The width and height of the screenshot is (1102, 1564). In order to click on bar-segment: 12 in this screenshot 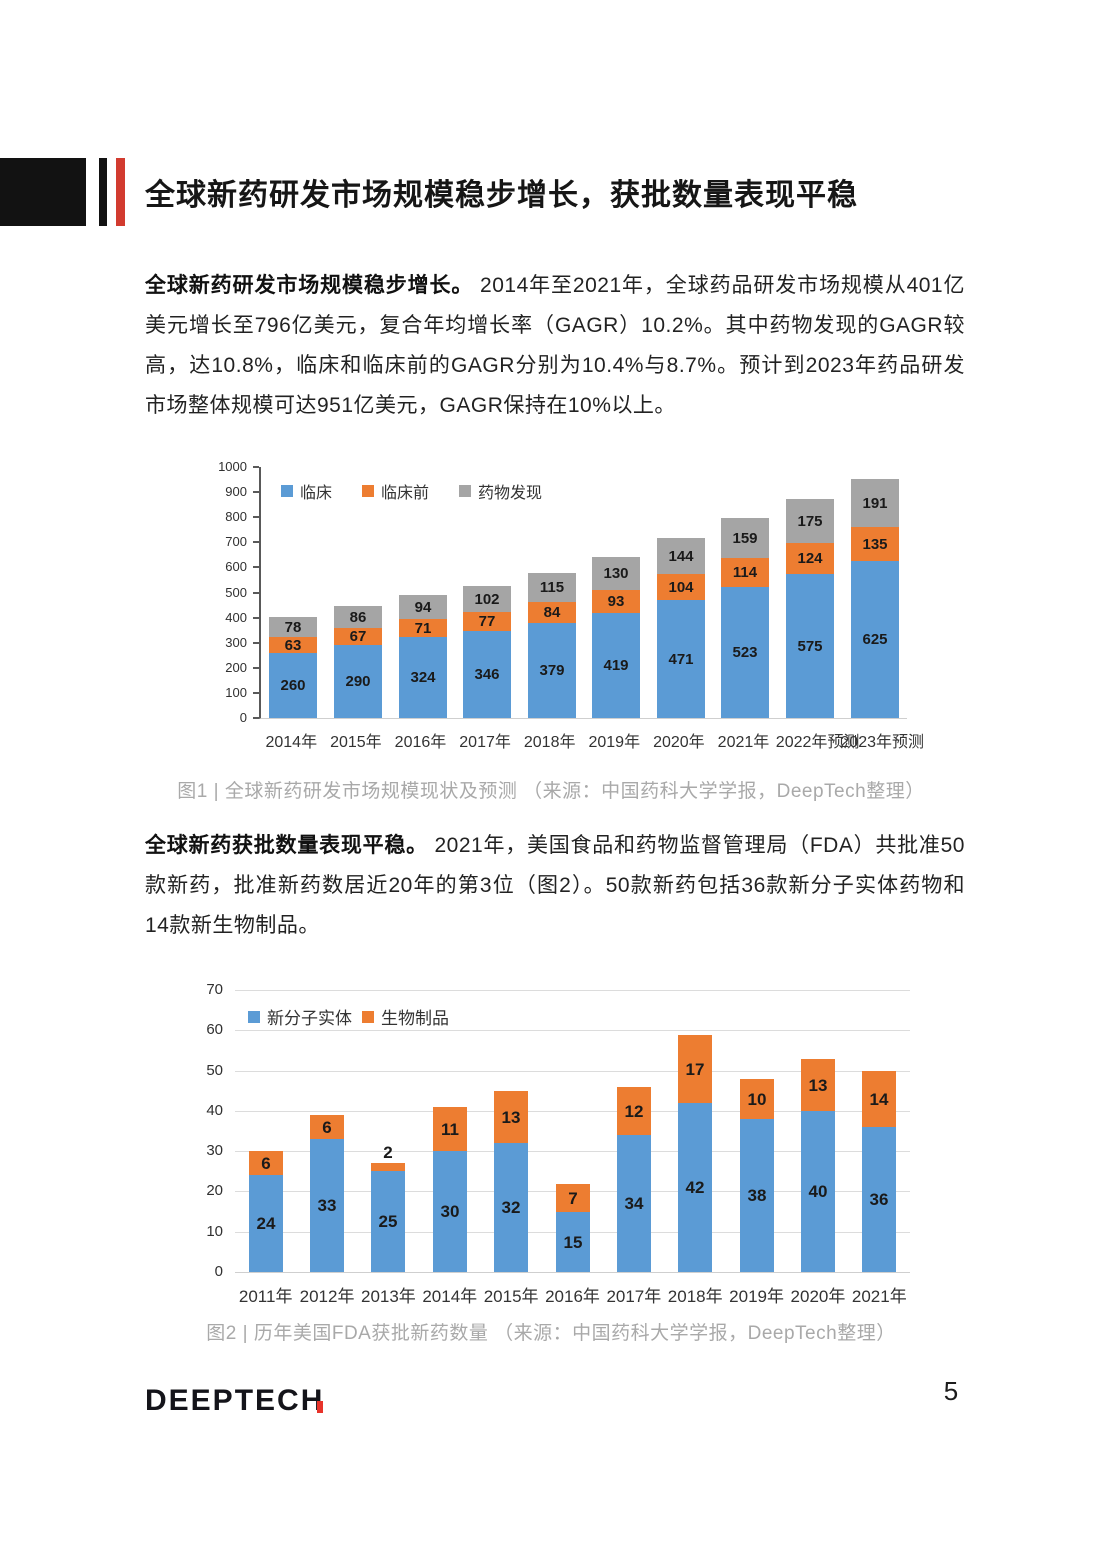, I will do `click(634, 1111)`.